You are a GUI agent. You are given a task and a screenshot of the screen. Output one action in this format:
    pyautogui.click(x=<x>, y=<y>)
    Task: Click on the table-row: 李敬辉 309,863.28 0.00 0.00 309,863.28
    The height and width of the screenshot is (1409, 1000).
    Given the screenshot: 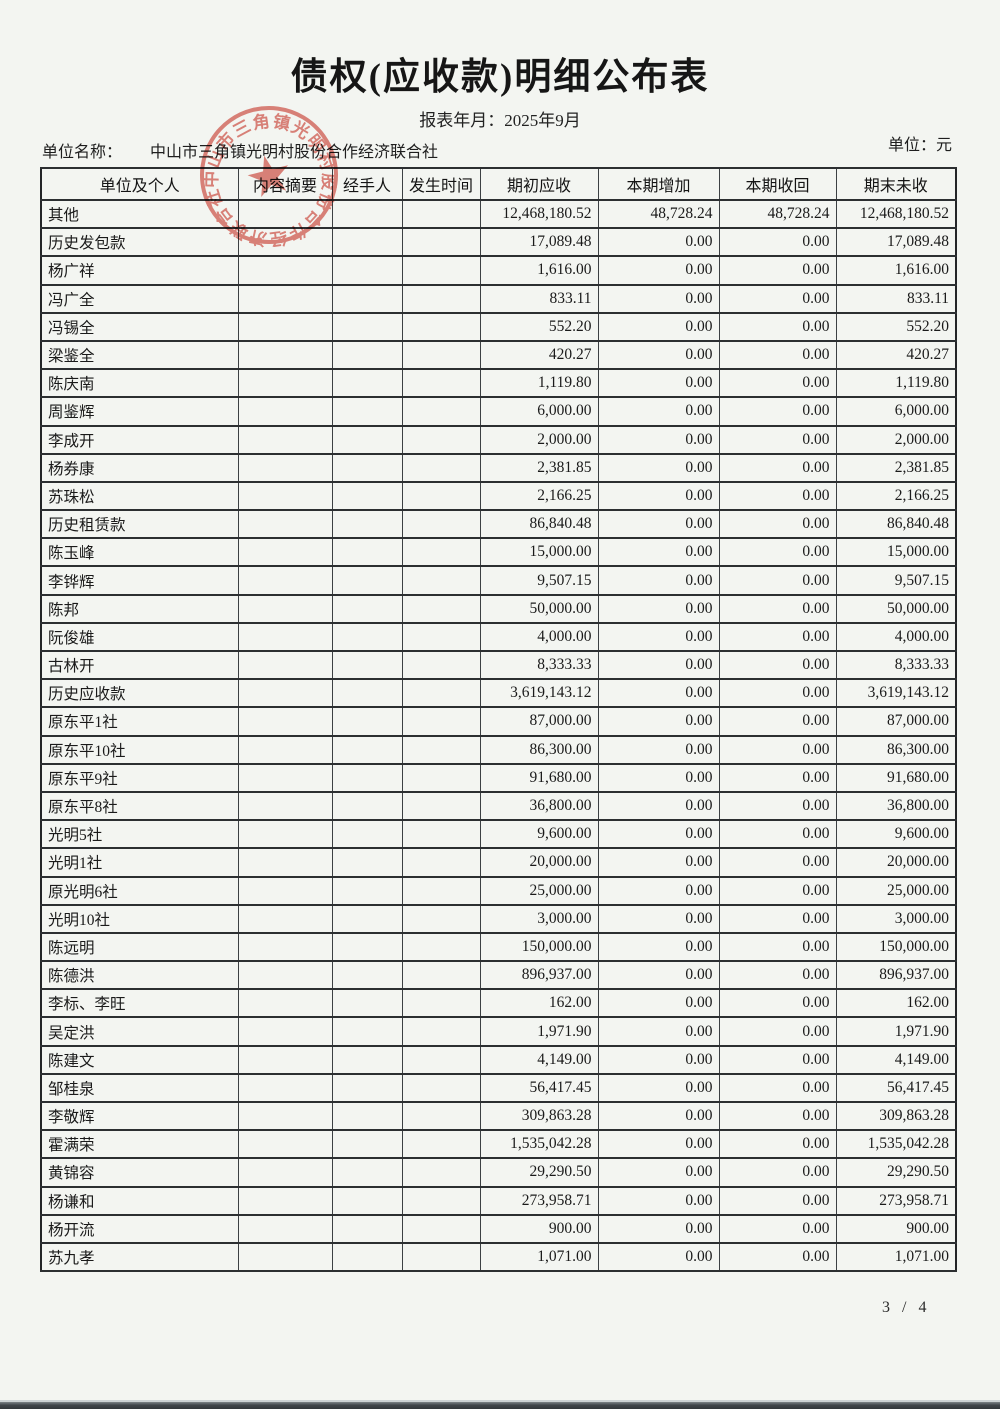 What is the action you would take?
    pyautogui.click(x=498, y=1116)
    